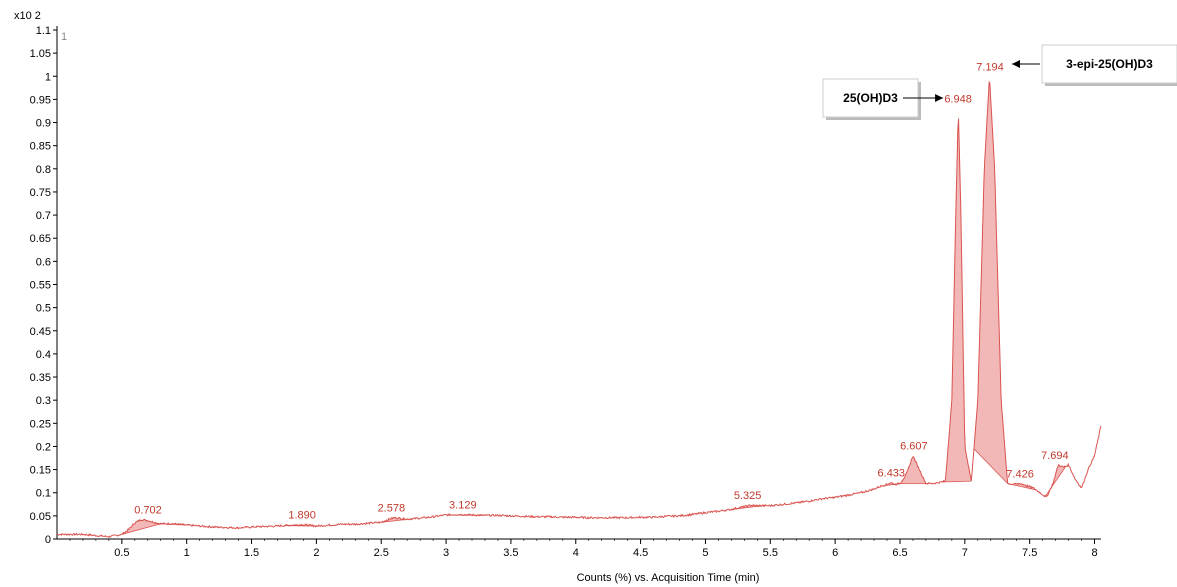 The image size is (1177, 587). Describe the element at coordinates (510, 553) in the screenshot. I see `x-tick-label: 3.5` at that location.